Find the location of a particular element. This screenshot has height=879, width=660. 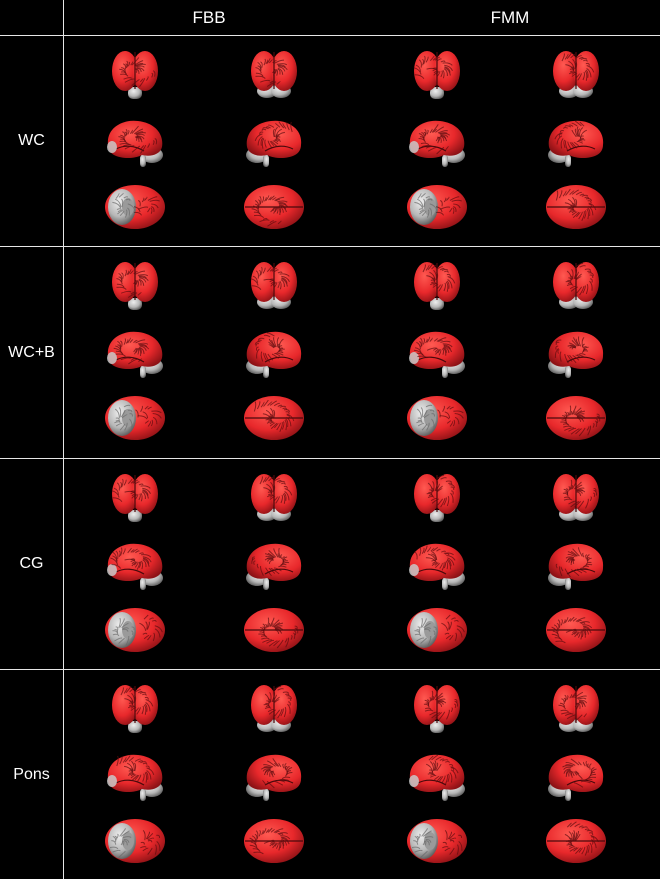

header-divider is located at coordinates (330, 35).